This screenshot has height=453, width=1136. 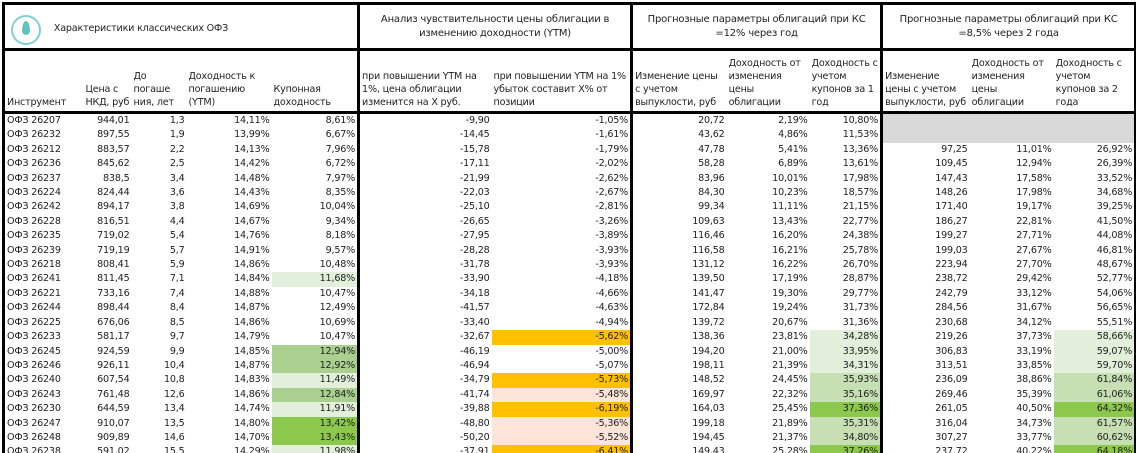 What do you see at coordinates (474, 308) in the screenshot?
I see `value-cell: -41,57` at bounding box center [474, 308].